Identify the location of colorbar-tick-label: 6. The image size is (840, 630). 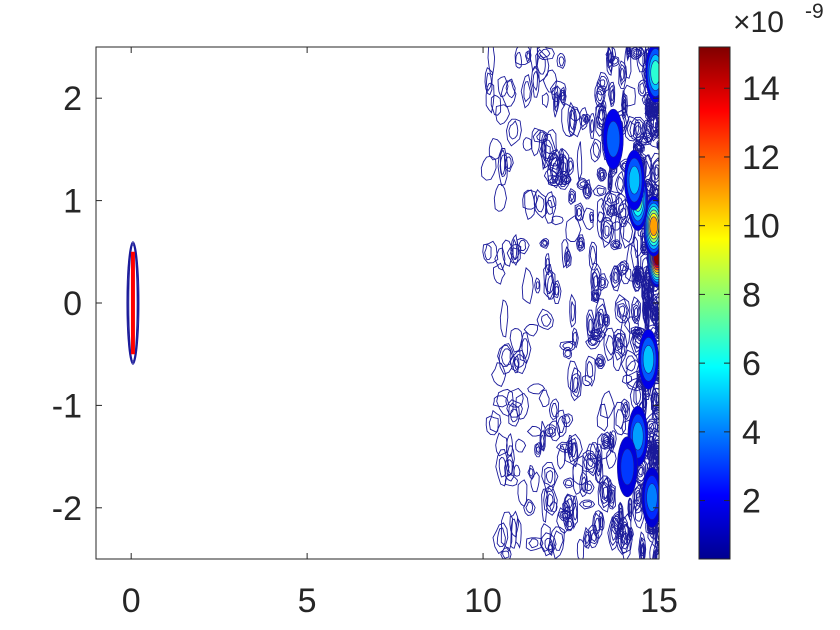
(751, 364).